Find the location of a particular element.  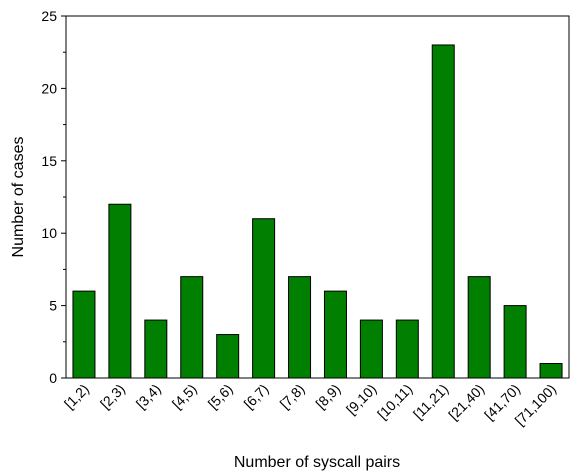

x-tick-10: [11,21) is located at coordinates (430, 401).